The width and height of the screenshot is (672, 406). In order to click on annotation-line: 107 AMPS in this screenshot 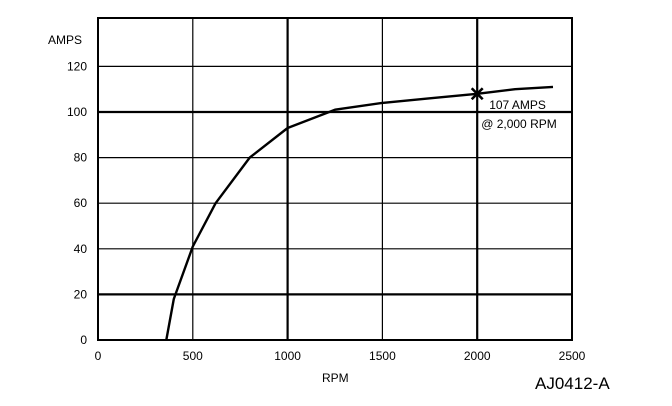, I will do `click(517, 105)`.